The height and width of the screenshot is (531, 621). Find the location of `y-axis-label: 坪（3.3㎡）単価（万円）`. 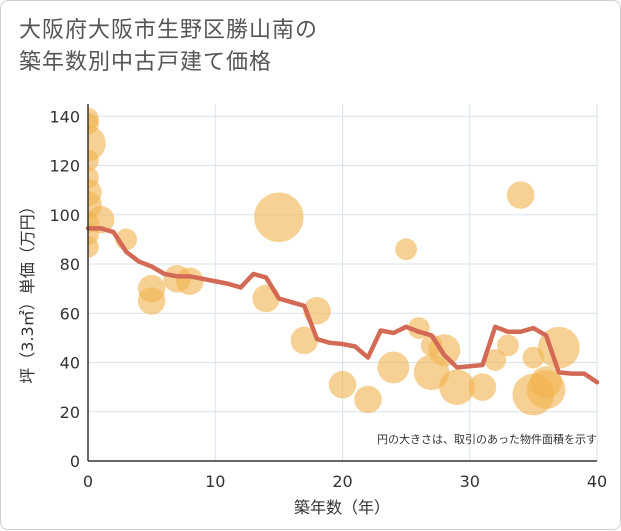

y-axis-label: 坪（3.3㎡）単価（万円） is located at coordinates (27, 290).